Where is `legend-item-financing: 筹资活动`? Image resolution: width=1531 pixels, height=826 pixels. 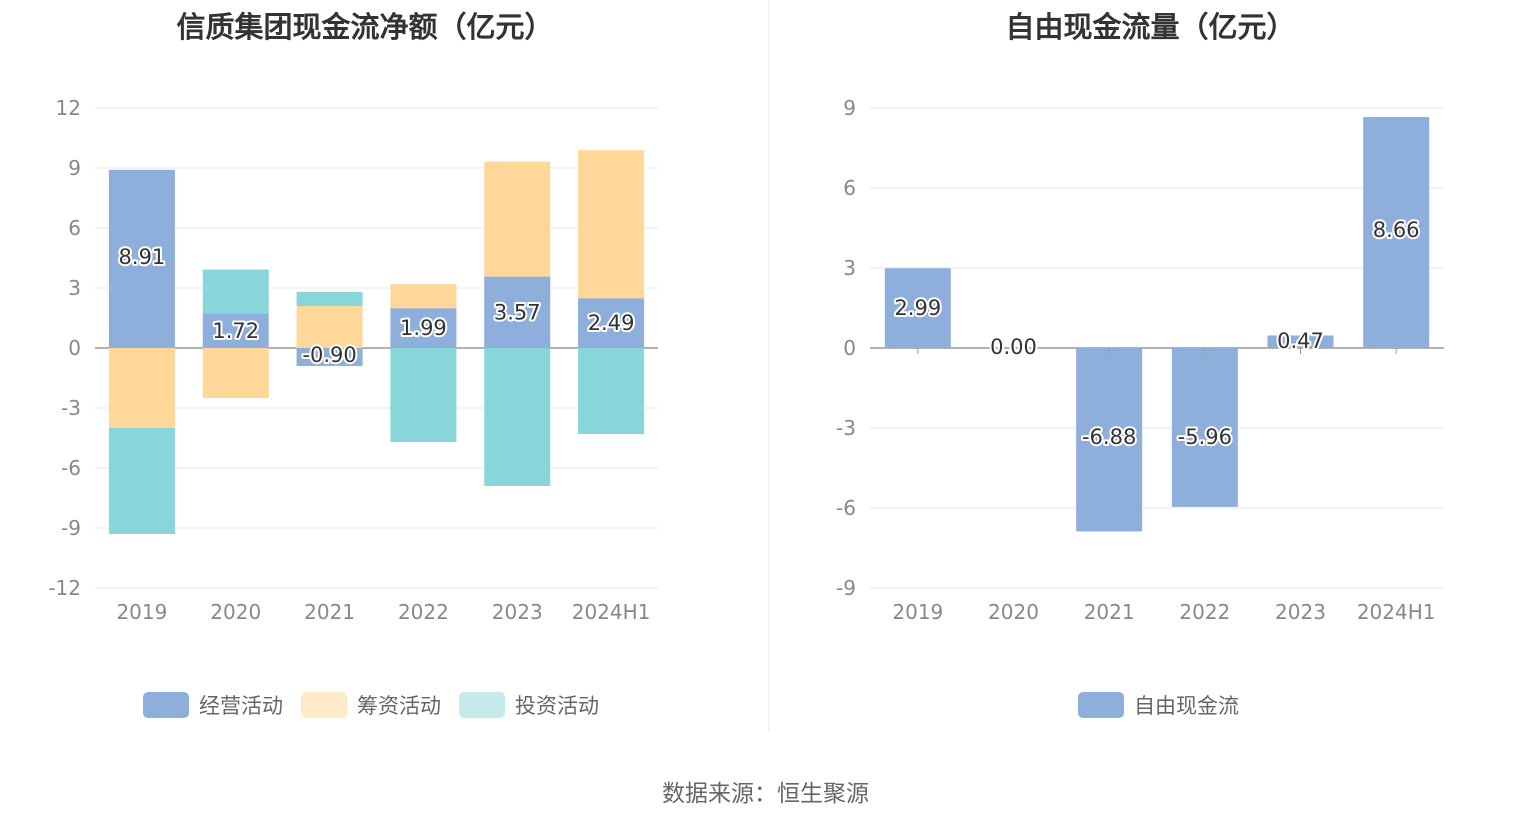 legend-item-financing: 筹资活动 is located at coordinates (371, 705).